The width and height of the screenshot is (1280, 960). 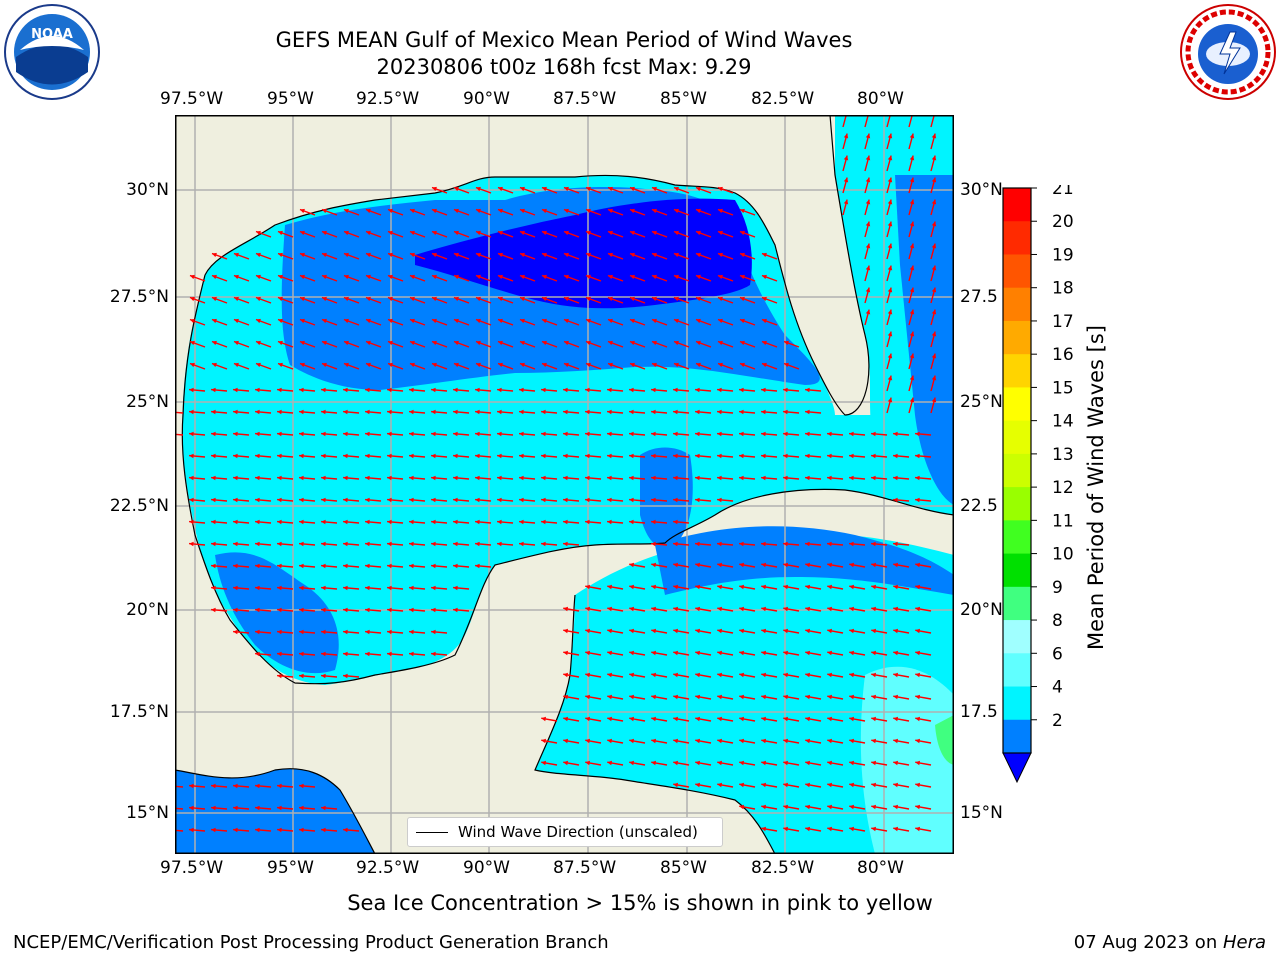 I want to click on colorbar-tick-label: 12, so click(x=1063, y=488).